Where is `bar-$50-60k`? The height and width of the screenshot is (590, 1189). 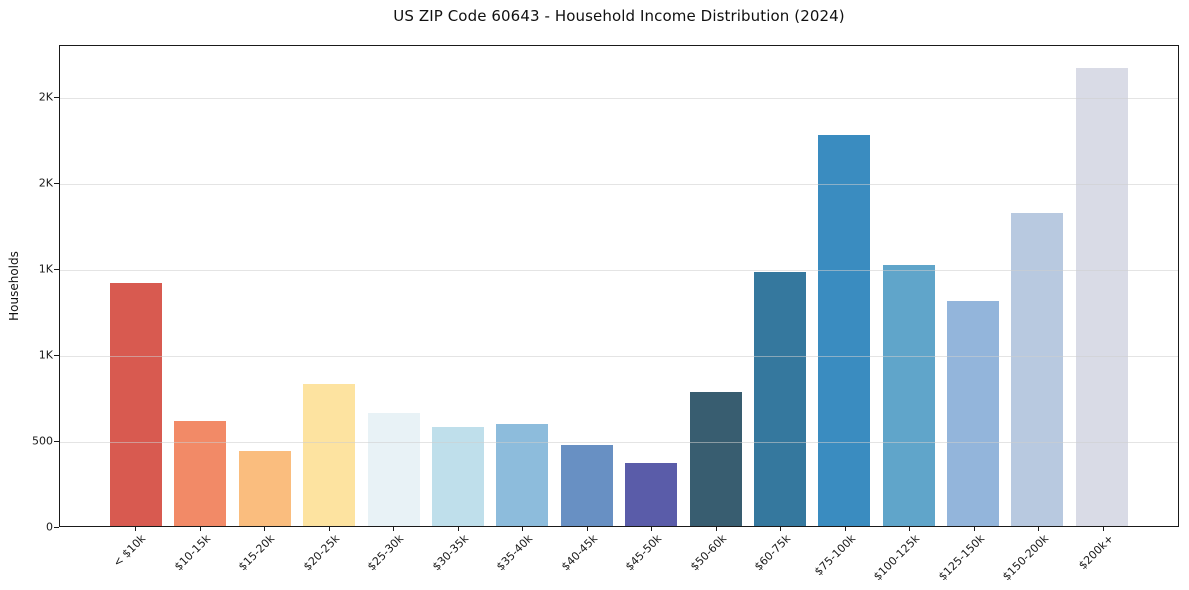 bar-$50-60k is located at coordinates (715, 459).